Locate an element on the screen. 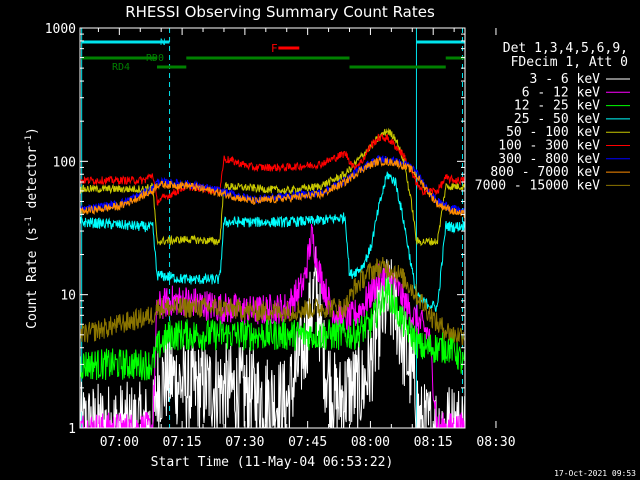  x-tick-label: 08:30 is located at coordinates (495, 442).